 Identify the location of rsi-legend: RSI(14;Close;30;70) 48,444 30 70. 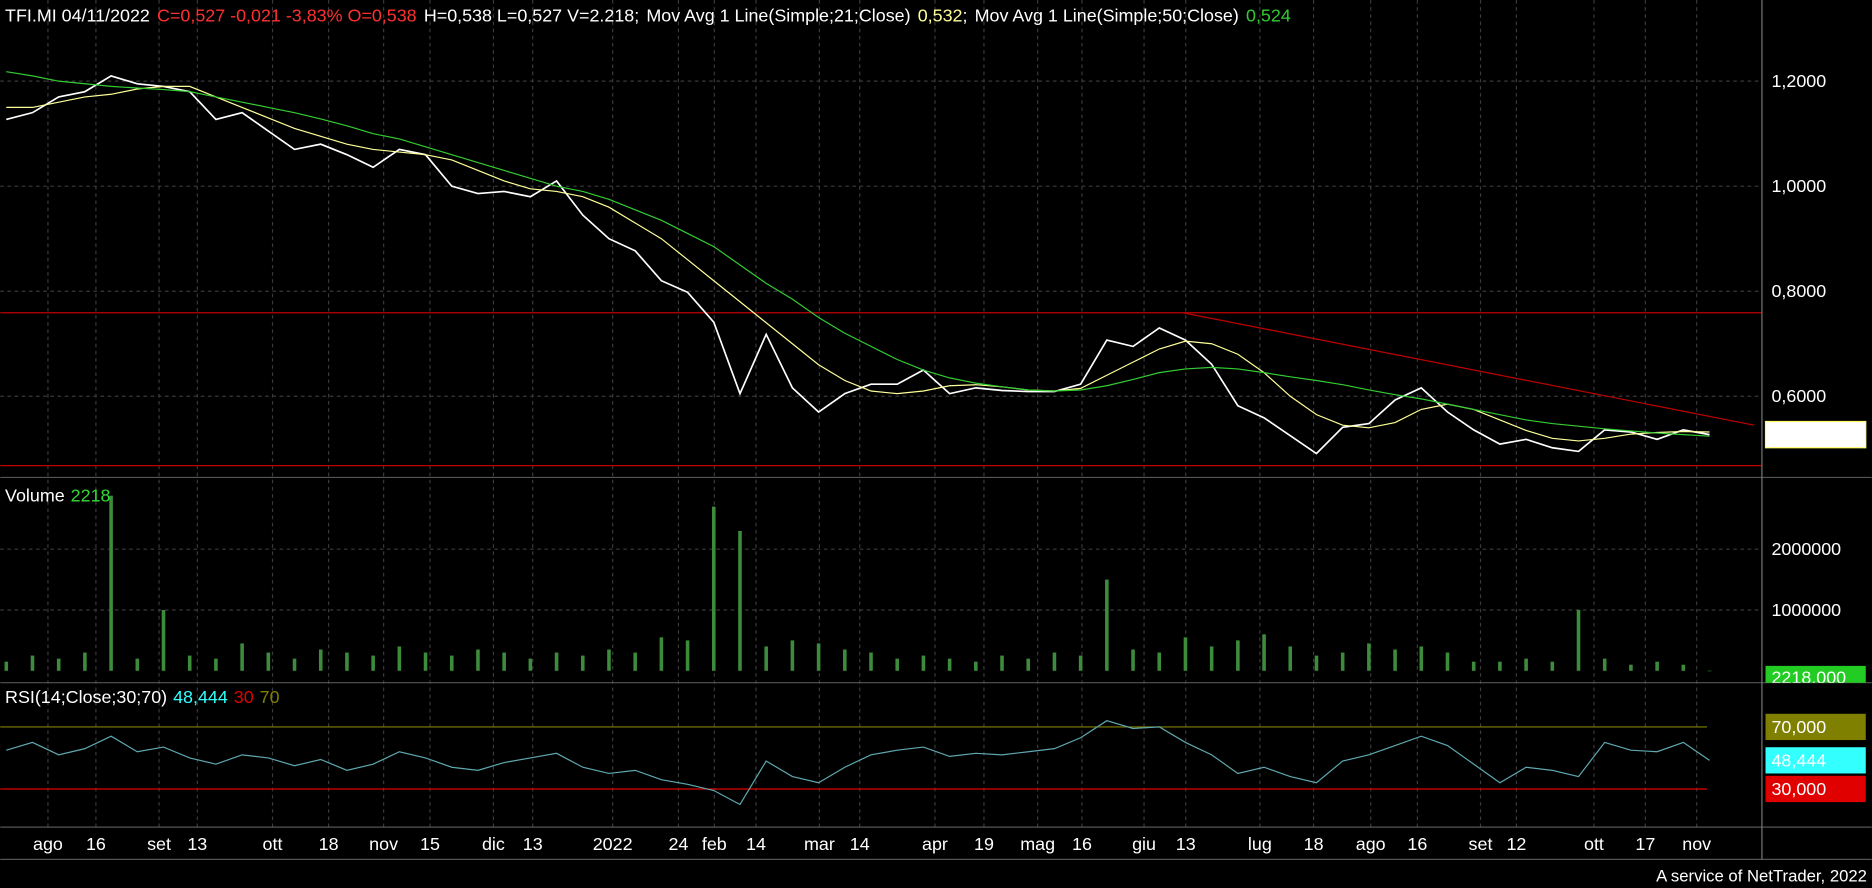
(142, 697).